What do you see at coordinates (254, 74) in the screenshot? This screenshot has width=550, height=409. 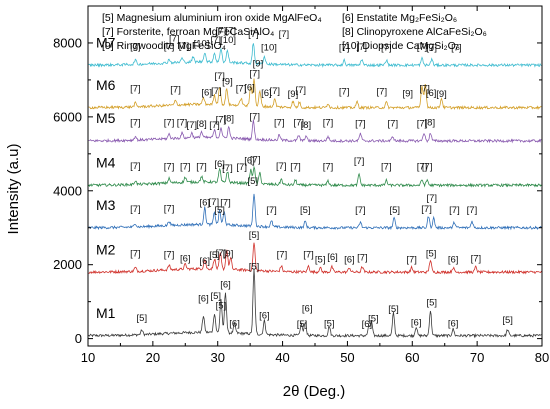 I see `peak-label-m6-8: [7]` at bounding box center [254, 74].